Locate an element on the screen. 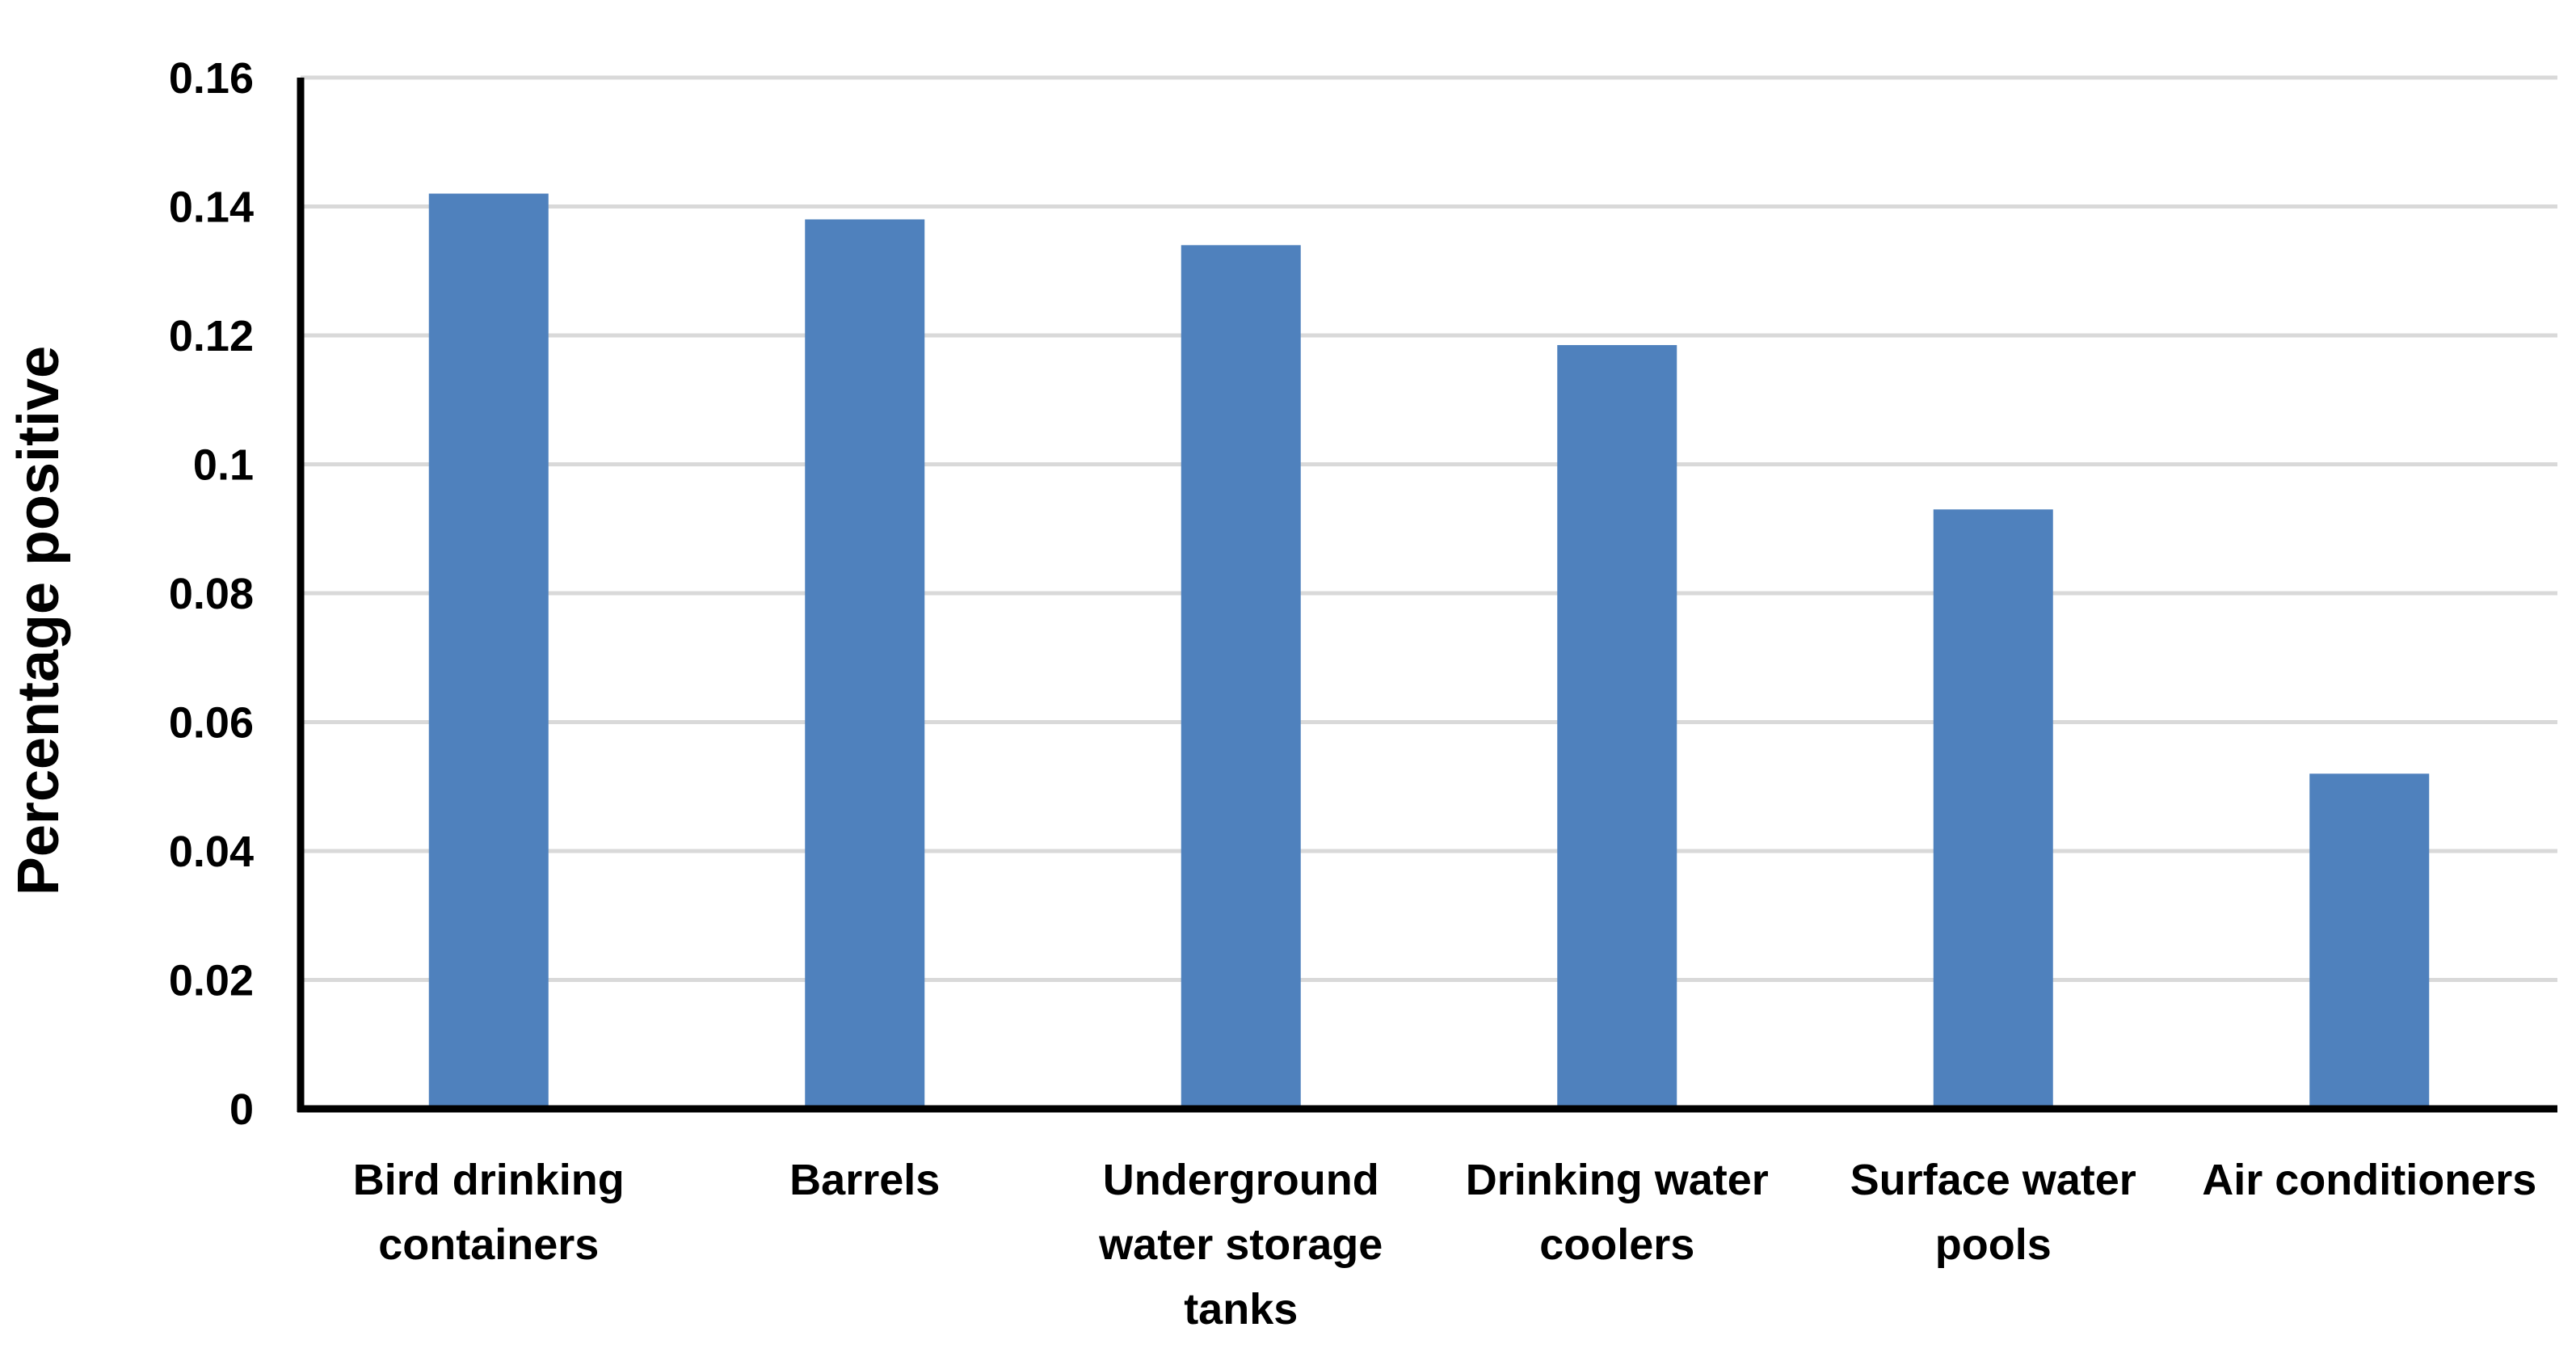  x-category-label-line: Bird drinking is located at coordinates (489, 1180).